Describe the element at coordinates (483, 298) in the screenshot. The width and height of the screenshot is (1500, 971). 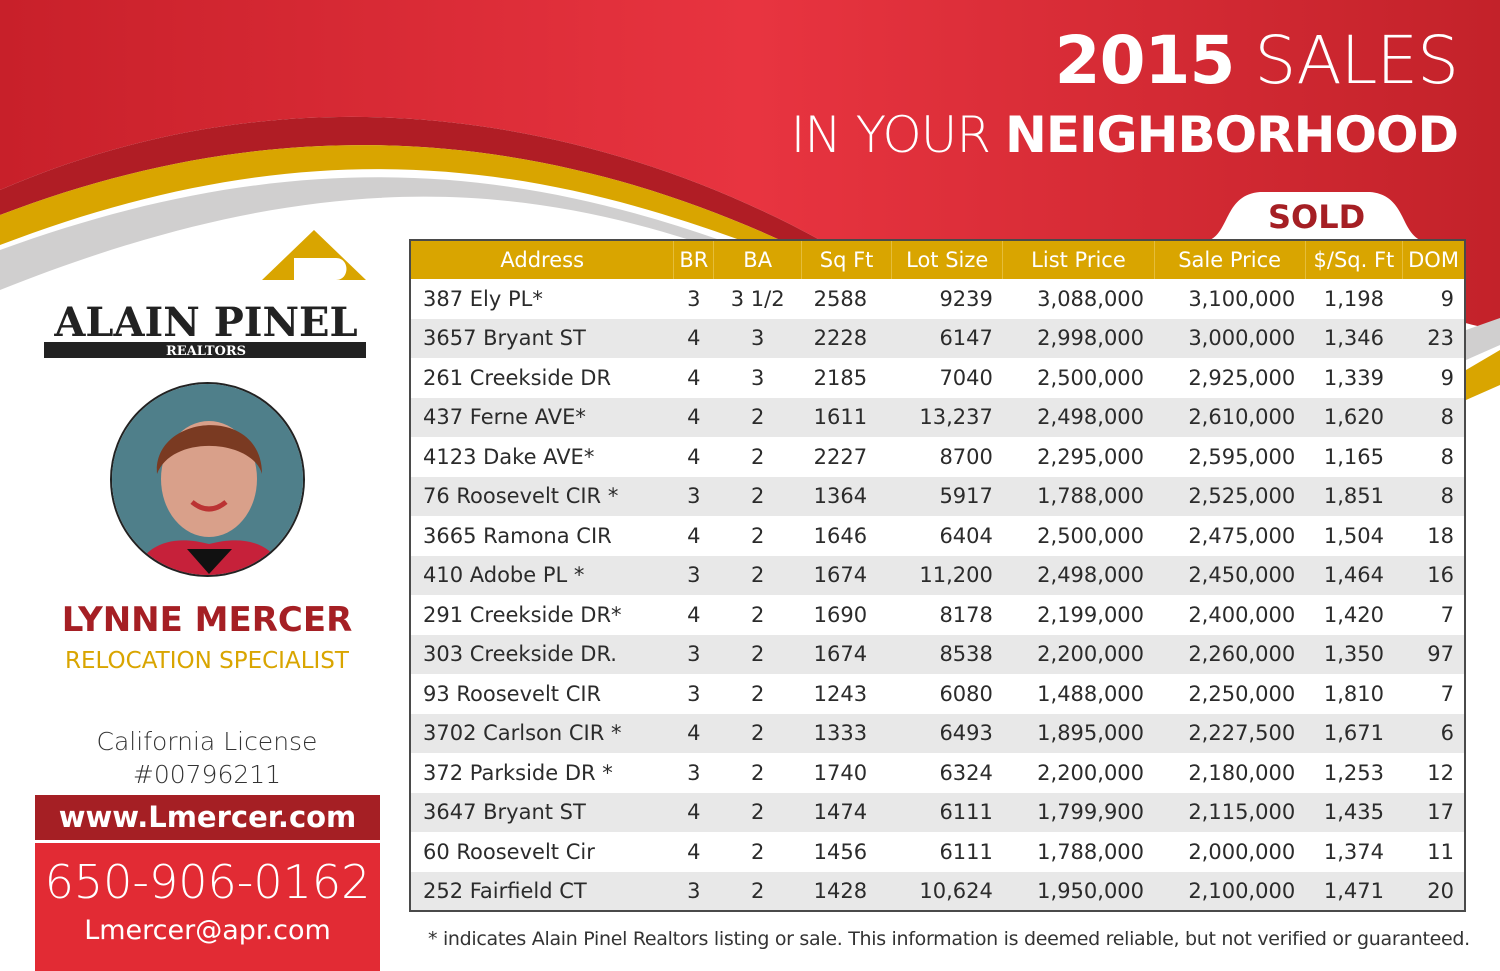
I see `table-cell: 387 Ely PL*` at that location.